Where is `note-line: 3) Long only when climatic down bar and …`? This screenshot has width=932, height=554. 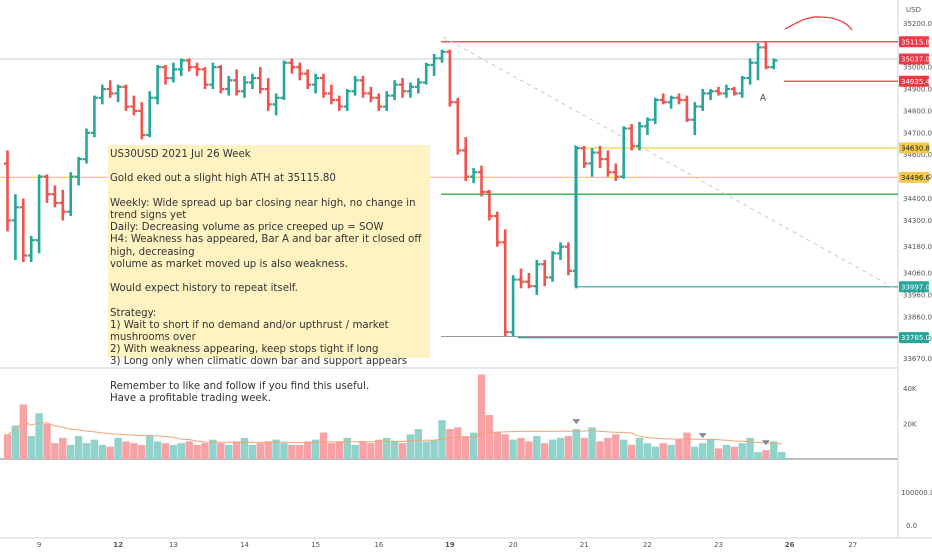
note-line: 3) Long only when climatic down bar and … is located at coordinates (259, 362).